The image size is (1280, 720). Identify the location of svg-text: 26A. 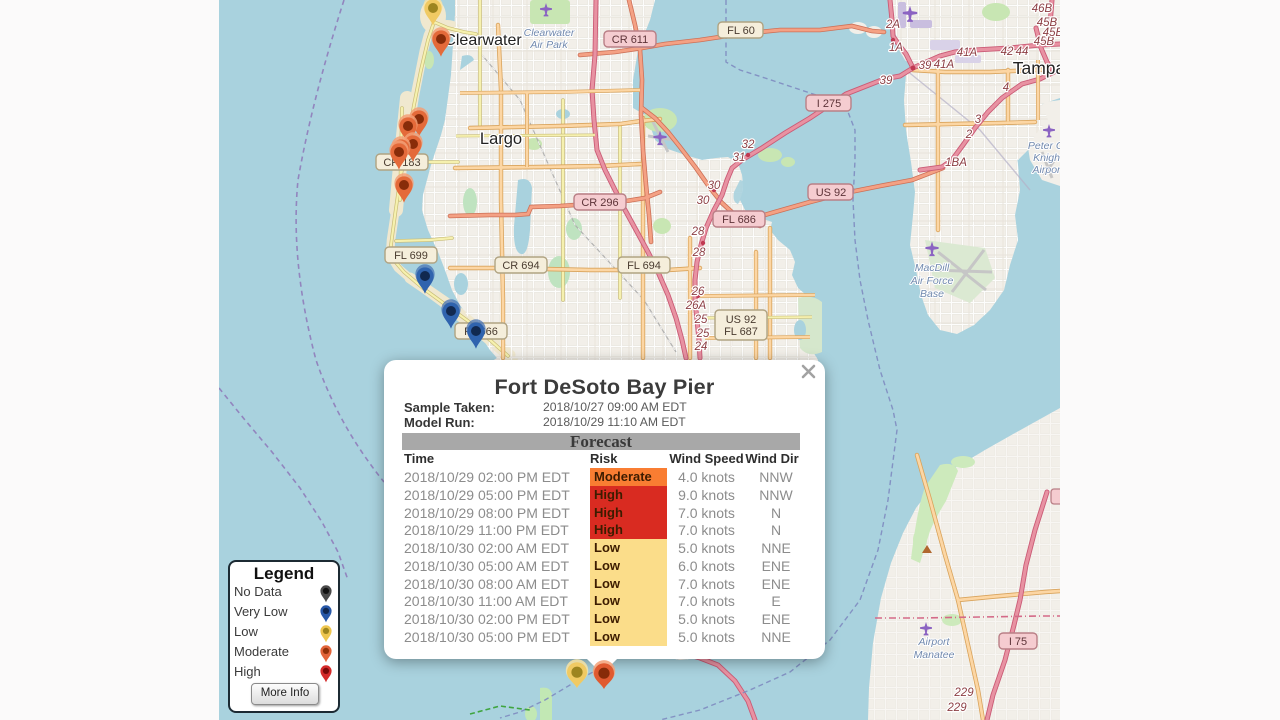
(696, 306).